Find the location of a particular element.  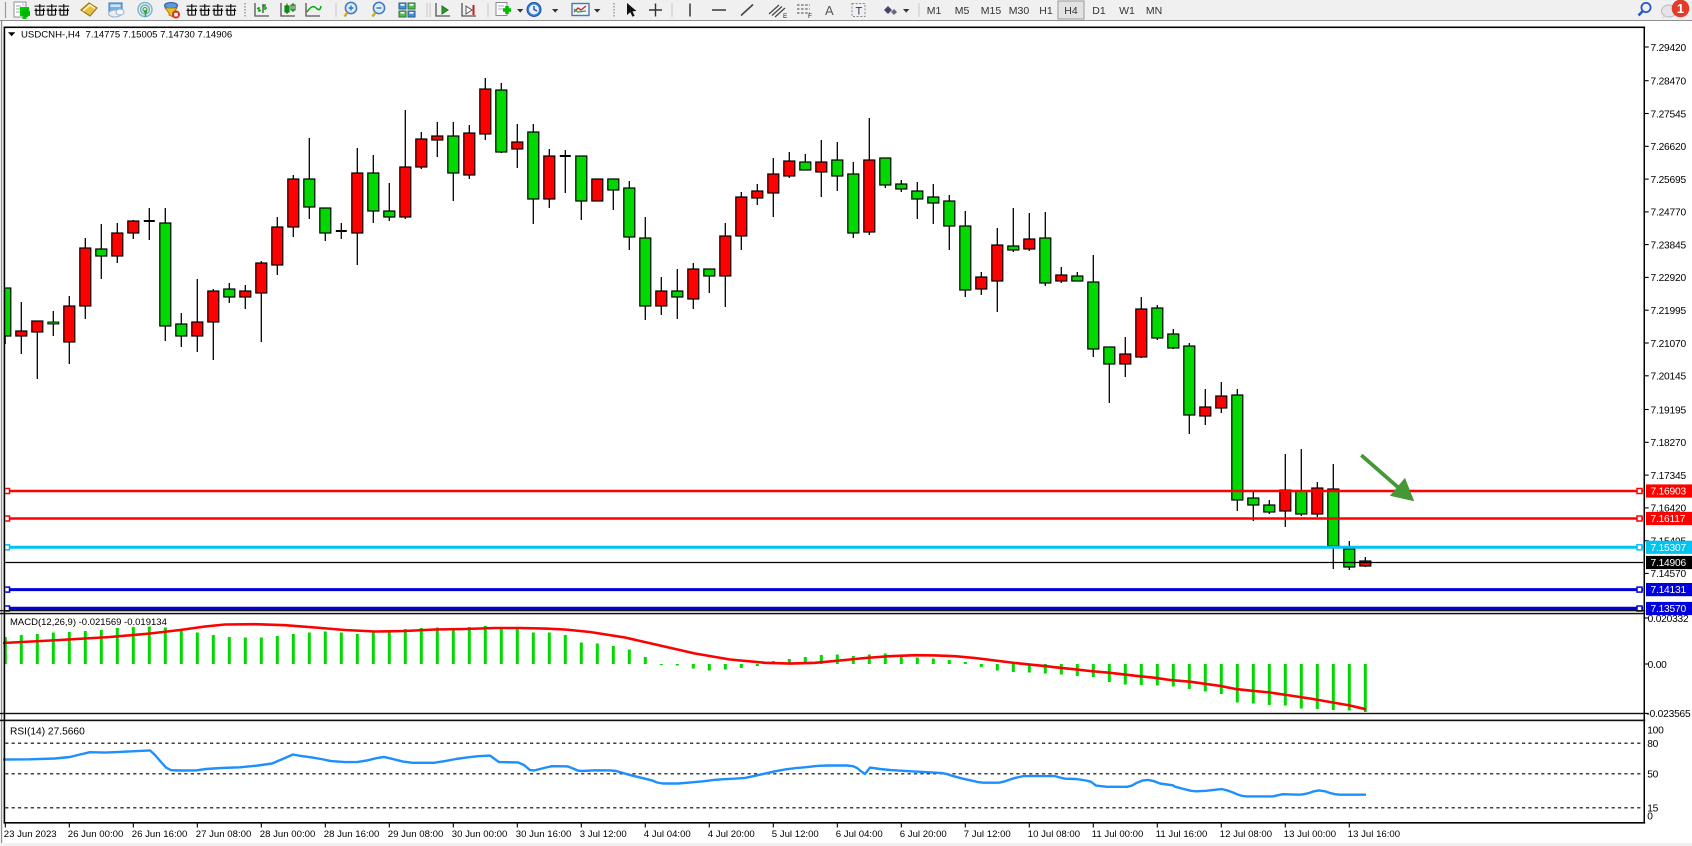

svg-text: H4 is located at coordinates (1071, 11).